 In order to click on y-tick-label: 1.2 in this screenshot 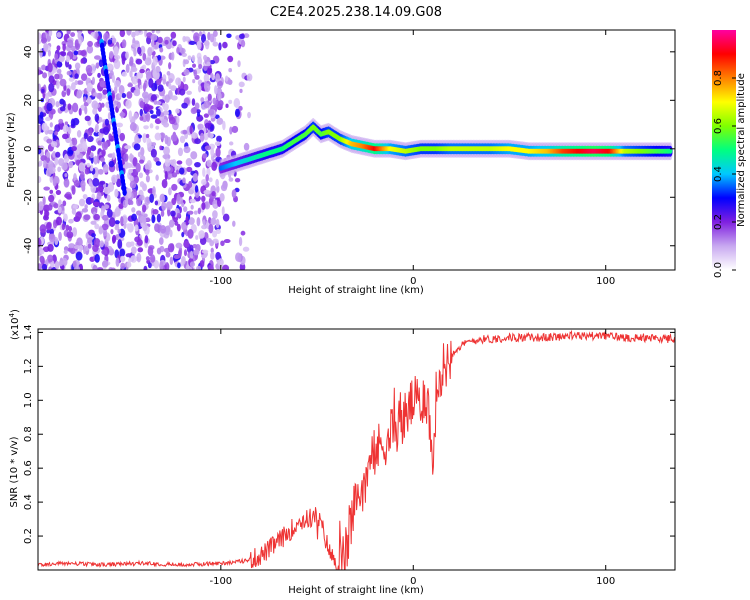, I will do `click(28, 366)`.